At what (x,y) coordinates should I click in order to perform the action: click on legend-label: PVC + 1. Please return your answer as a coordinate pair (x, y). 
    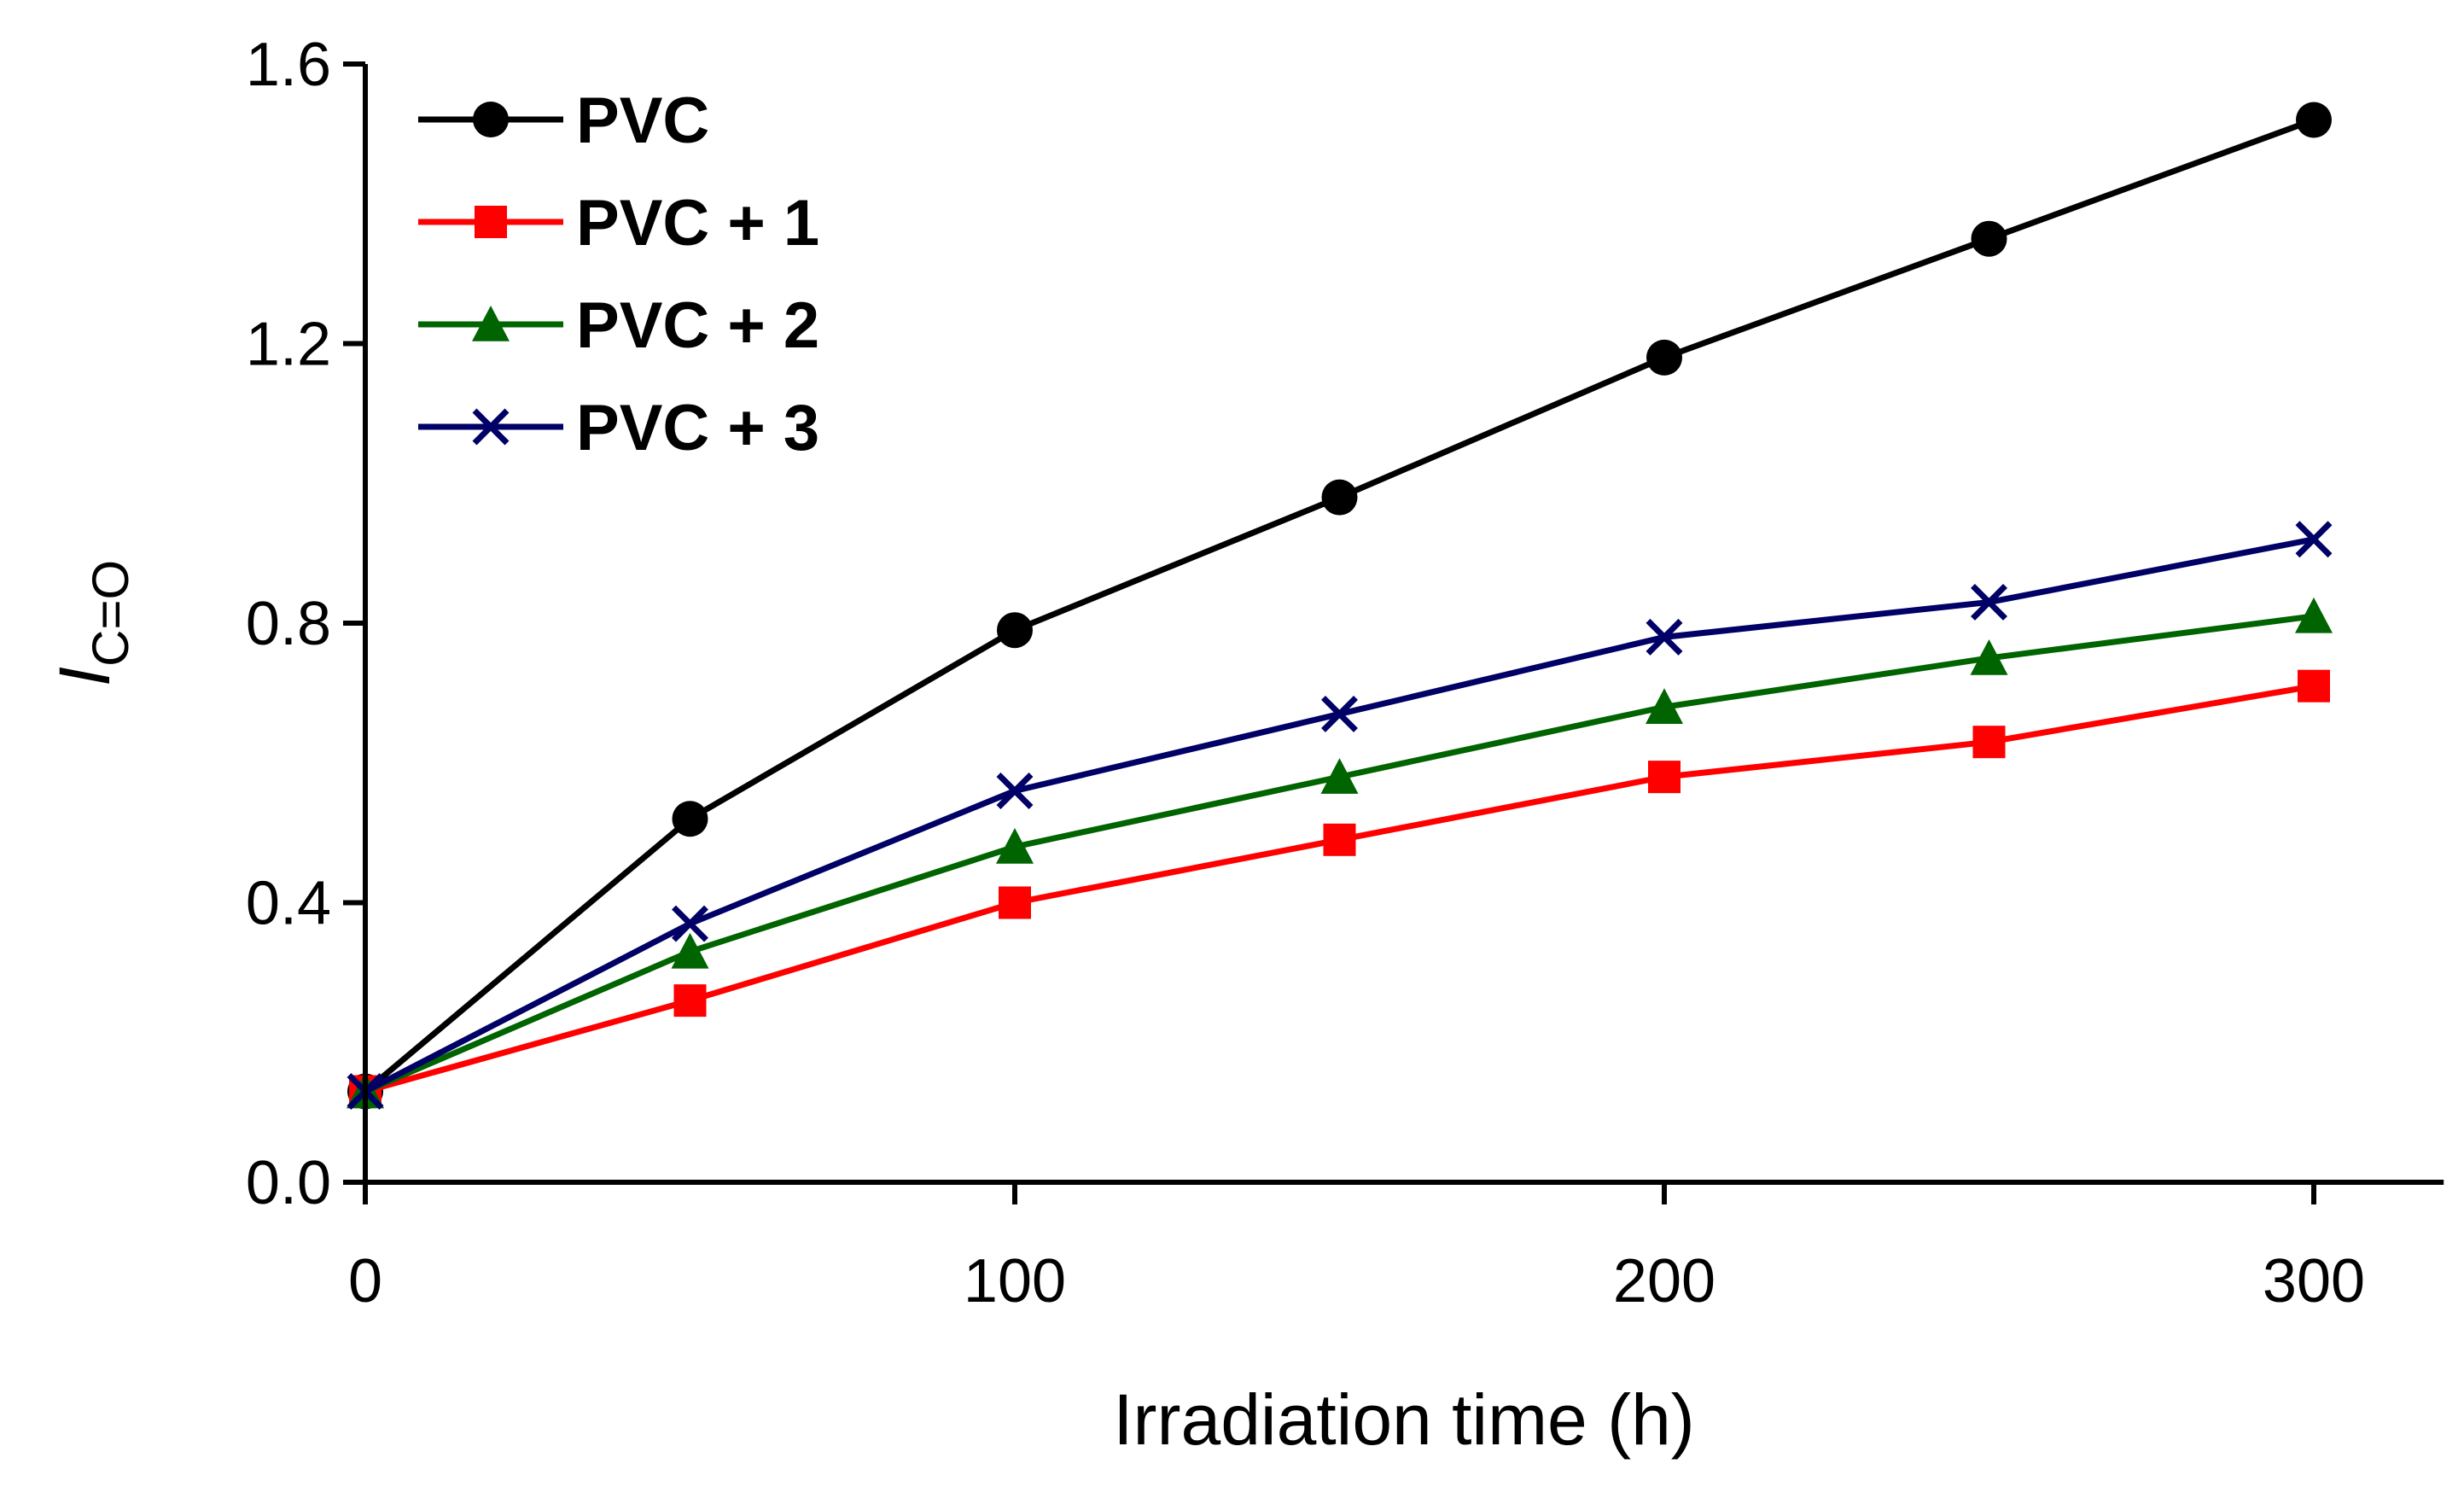
    Looking at the image, I should click on (697, 223).